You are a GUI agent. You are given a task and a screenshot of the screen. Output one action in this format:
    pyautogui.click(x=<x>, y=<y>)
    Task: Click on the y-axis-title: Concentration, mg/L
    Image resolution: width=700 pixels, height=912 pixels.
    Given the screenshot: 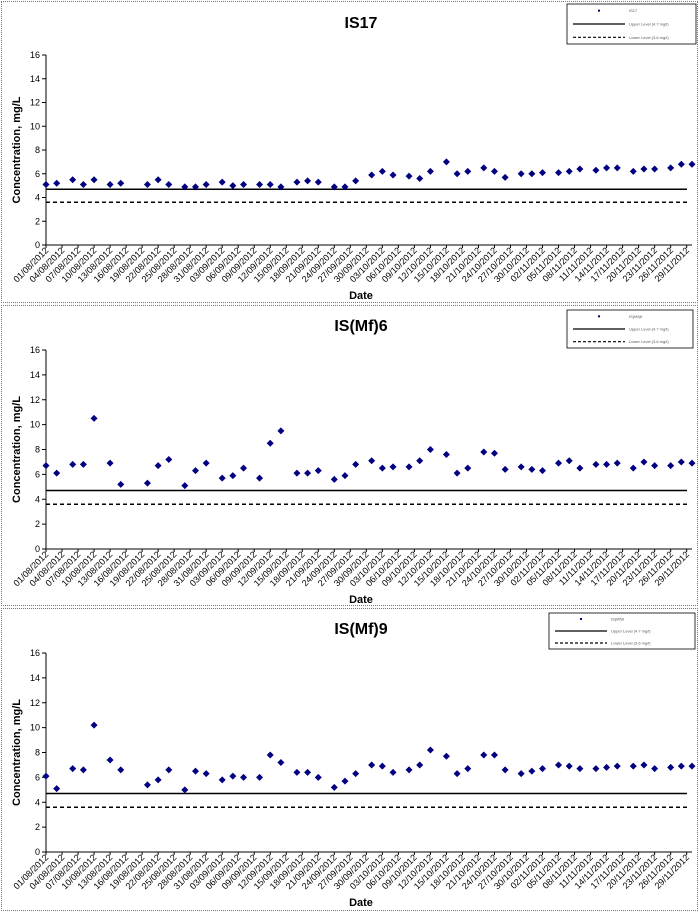 What is the action you would take?
    pyautogui.click(x=17, y=449)
    